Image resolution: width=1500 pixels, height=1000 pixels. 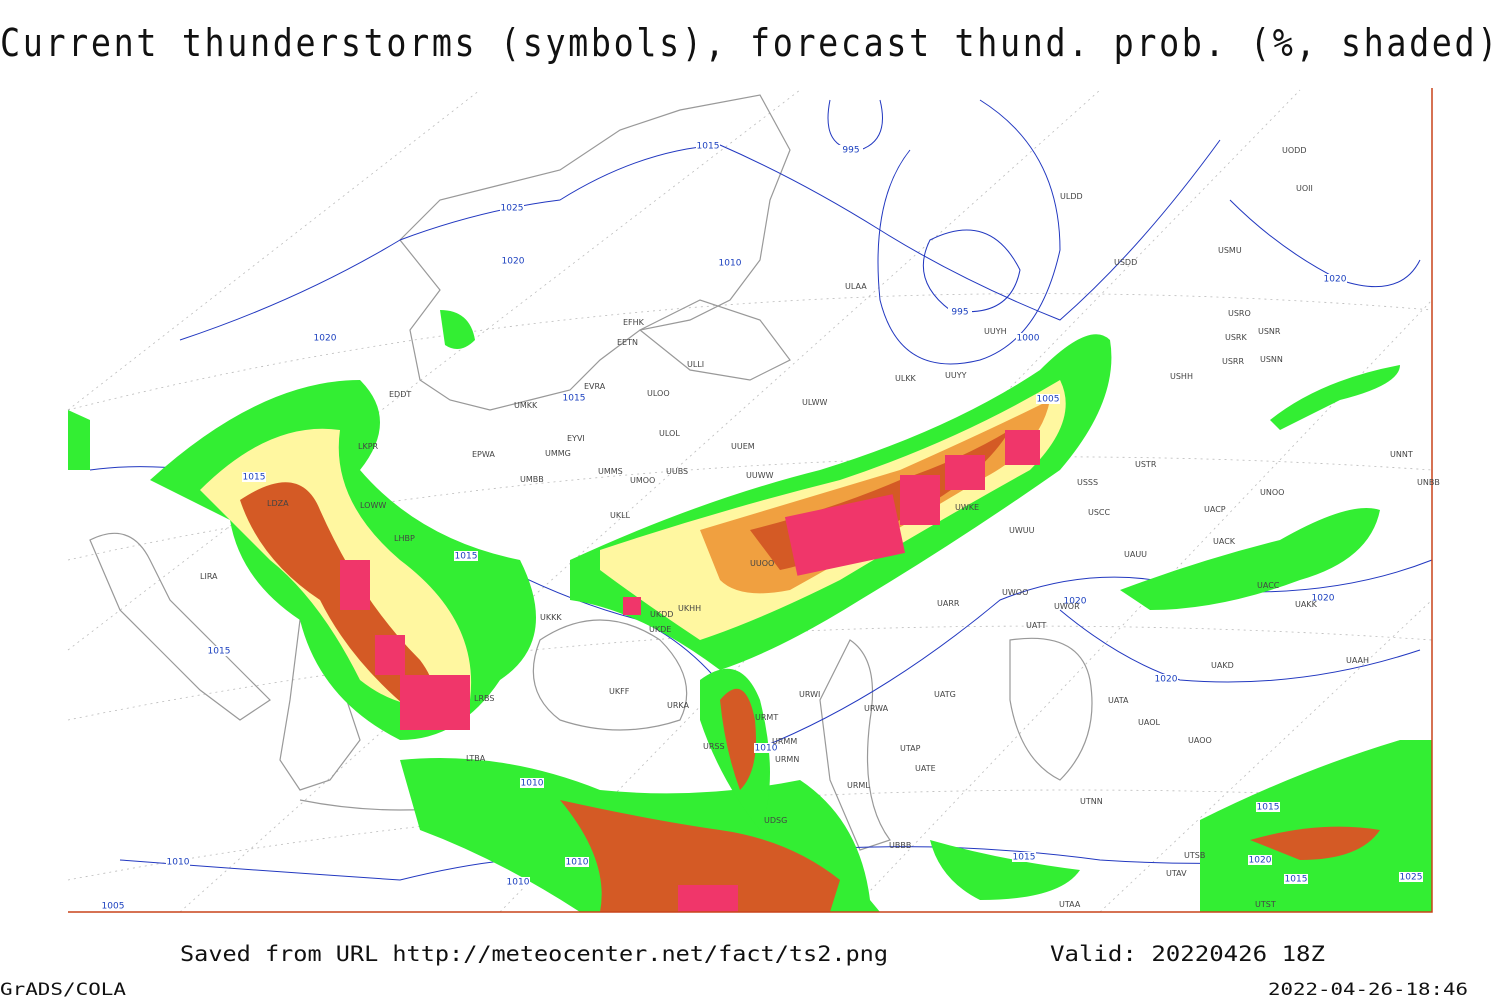 What do you see at coordinates (1224, 541) in the screenshot?
I see `station-label: UACK` at bounding box center [1224, 541].